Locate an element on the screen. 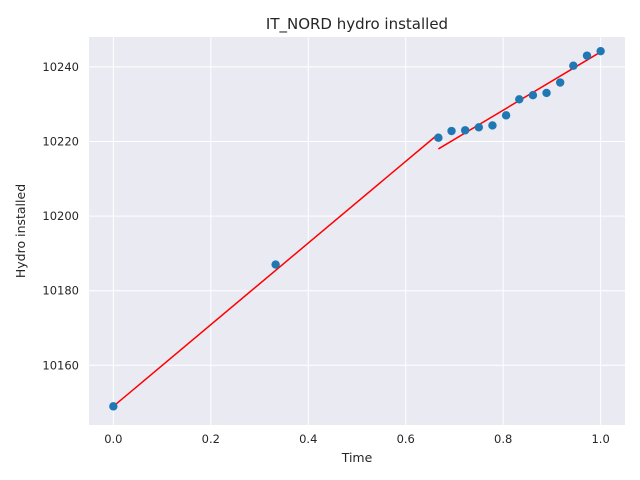  y-tick-label: 10220 is located at coordinates (60, 141).